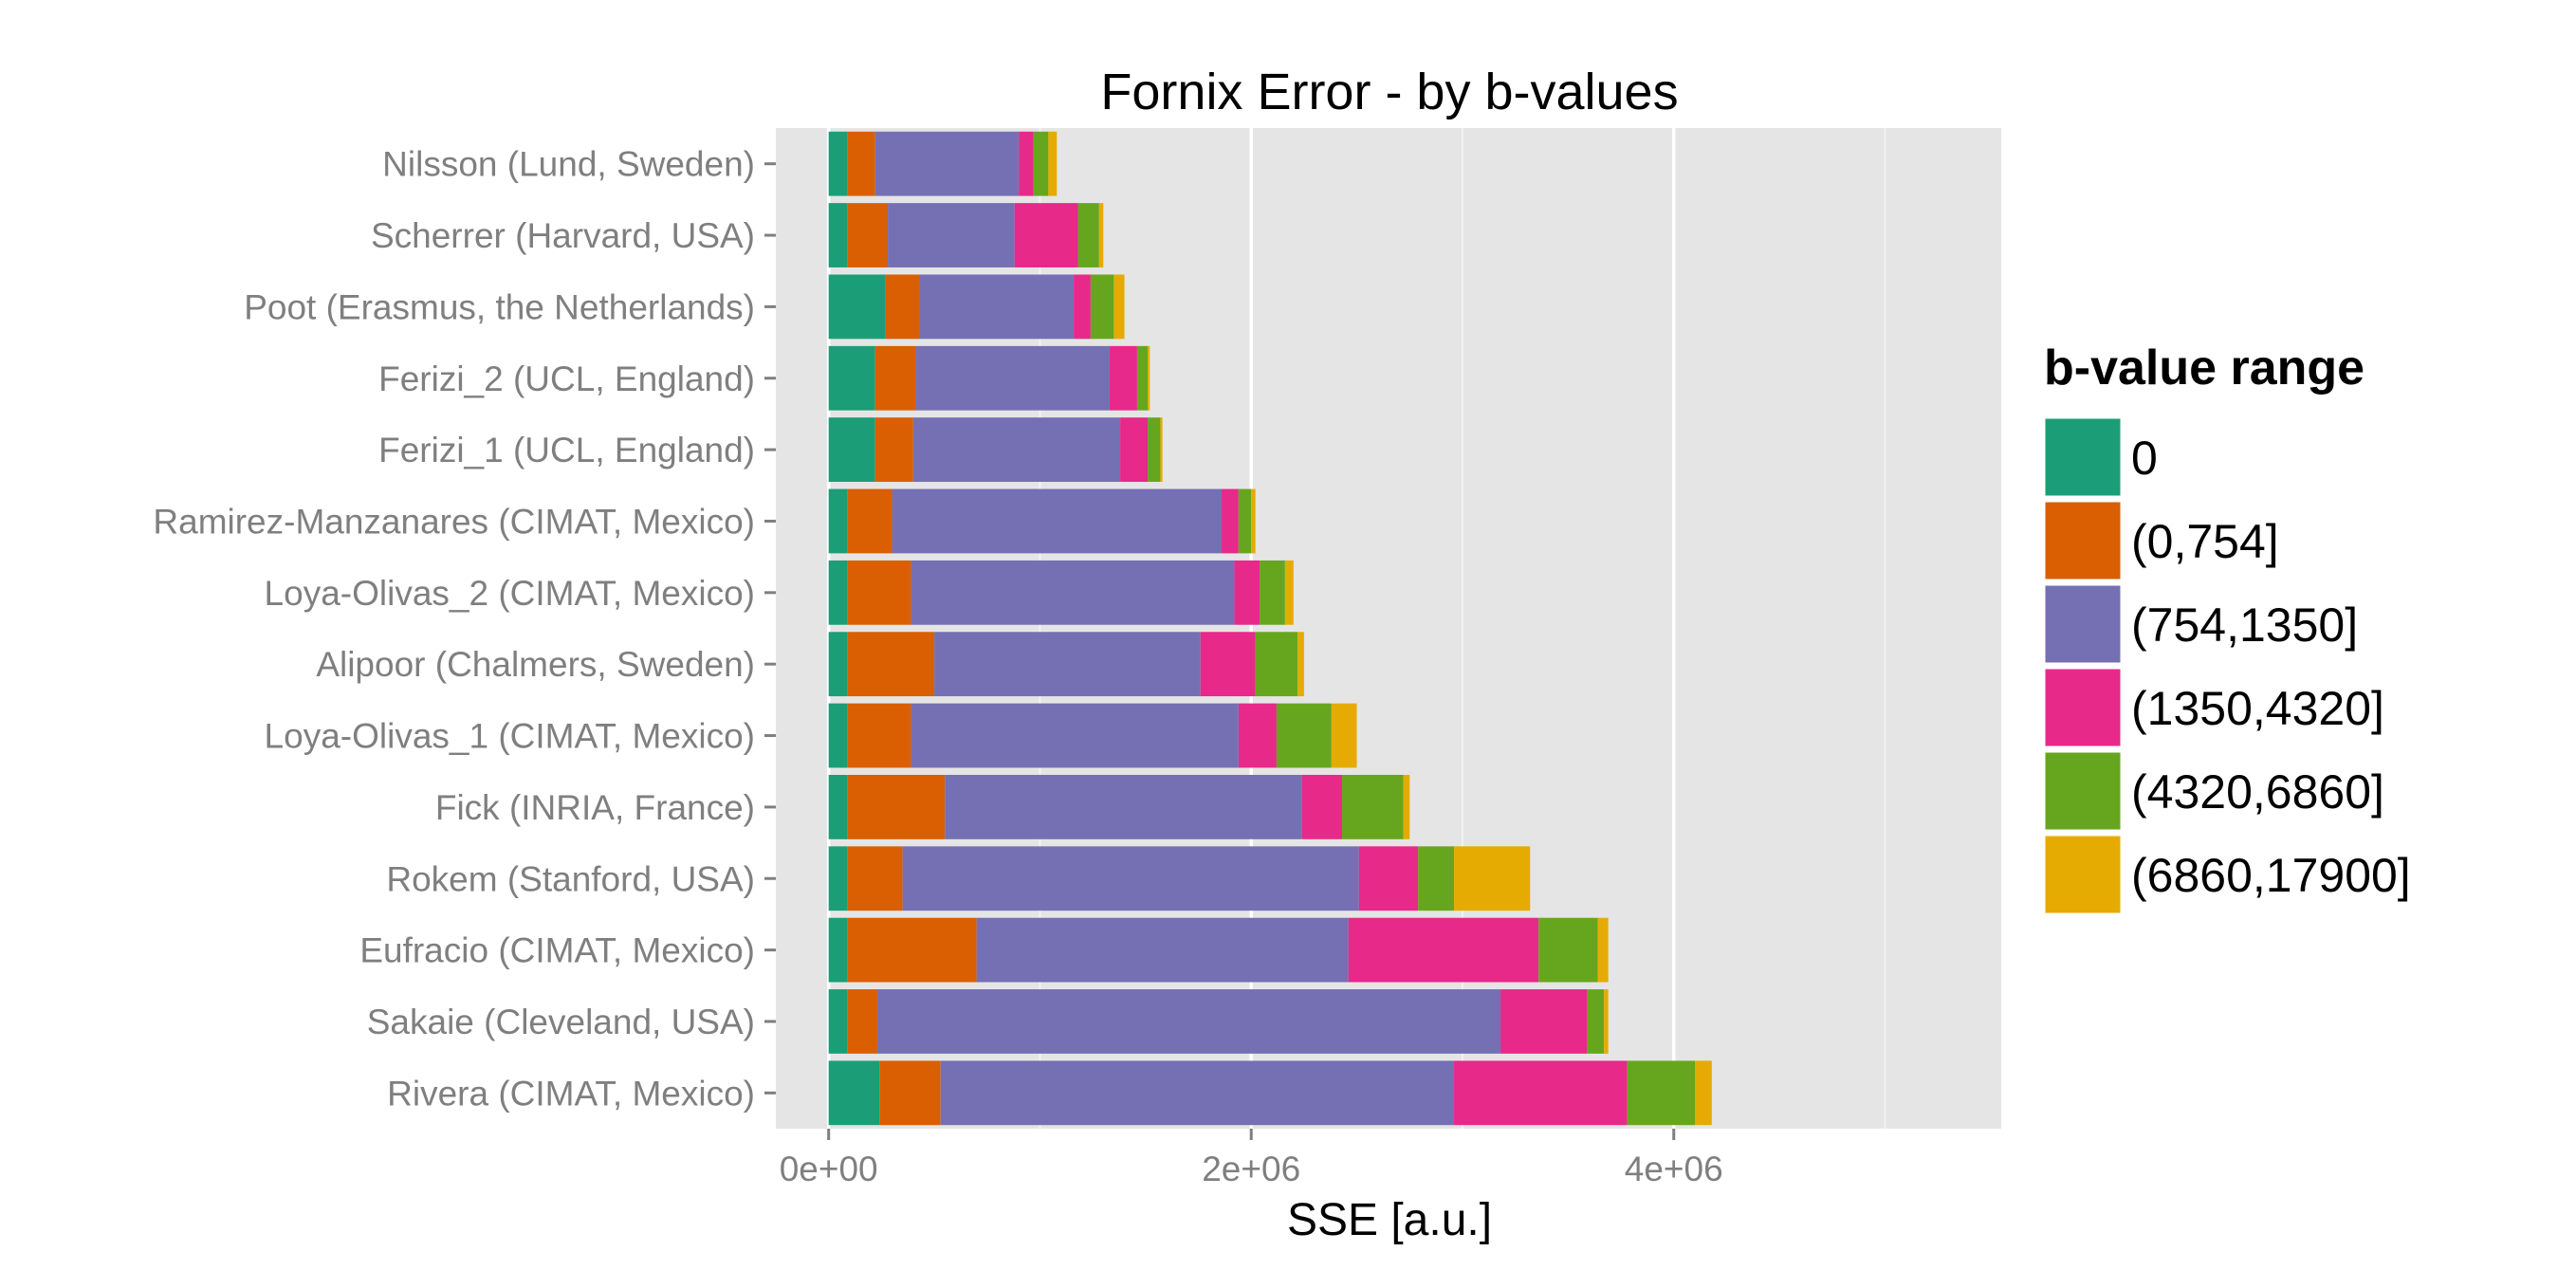 Image resolution: width=2576 pixels, height=1270 pixels. I want to click on x-tick-label: 2e+06, so click(1251, 1169).